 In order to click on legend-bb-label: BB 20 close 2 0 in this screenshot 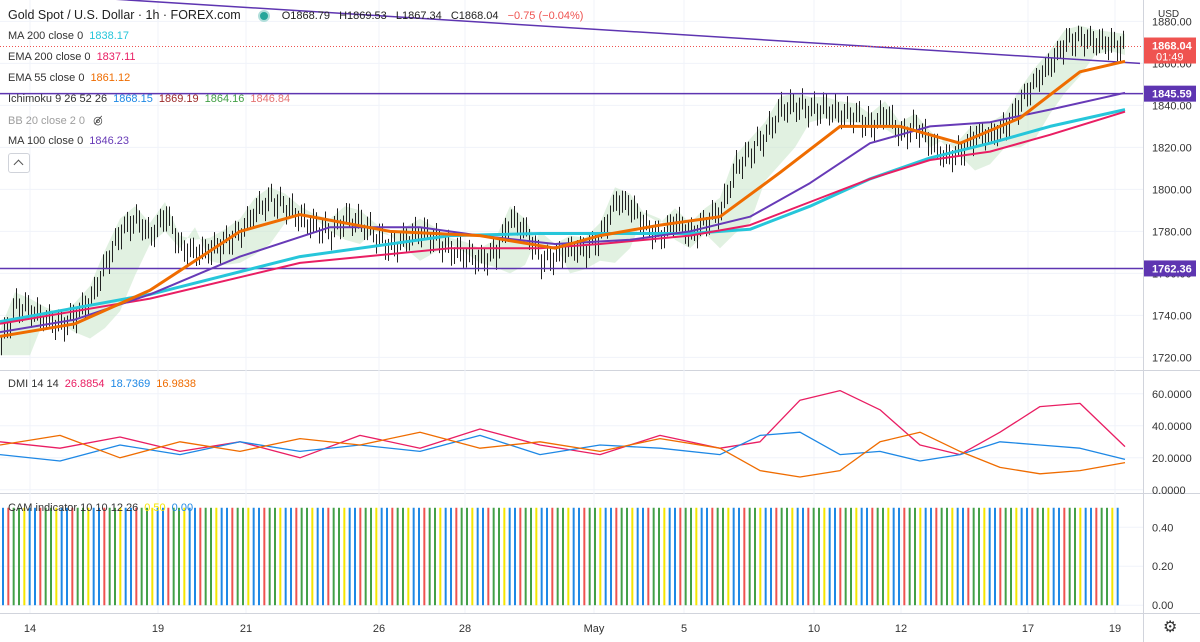, I will do `click(47, 121)`.